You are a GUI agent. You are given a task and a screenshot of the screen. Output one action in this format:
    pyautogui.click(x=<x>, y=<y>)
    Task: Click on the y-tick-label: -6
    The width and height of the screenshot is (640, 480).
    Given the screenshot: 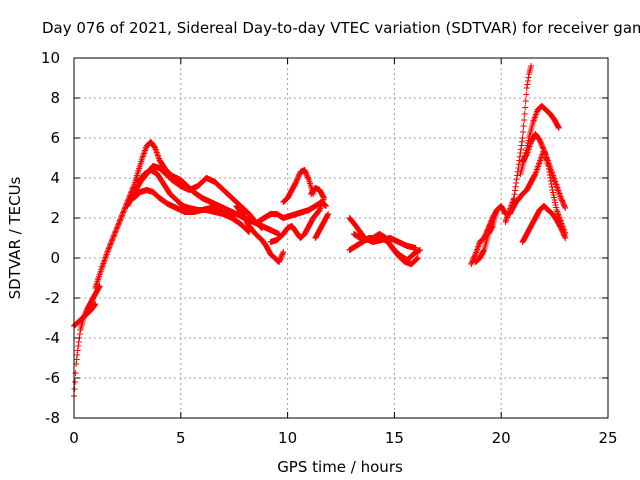 What is the action you would take?
    pyautogui.click(x=52, y=378)
    